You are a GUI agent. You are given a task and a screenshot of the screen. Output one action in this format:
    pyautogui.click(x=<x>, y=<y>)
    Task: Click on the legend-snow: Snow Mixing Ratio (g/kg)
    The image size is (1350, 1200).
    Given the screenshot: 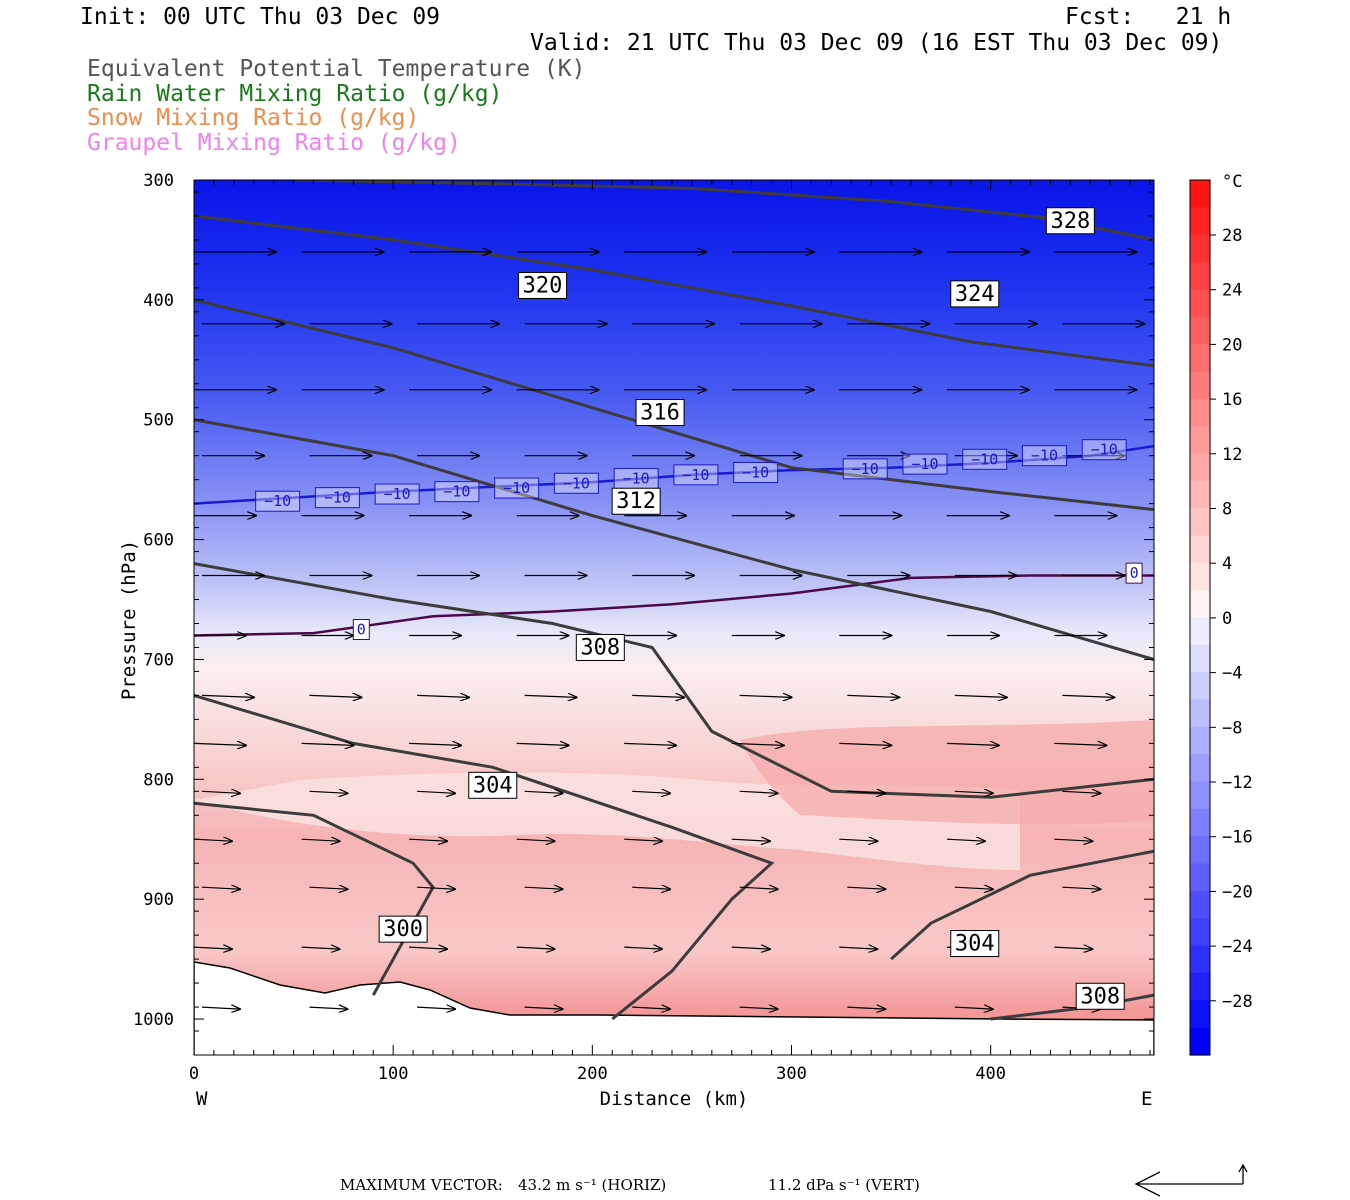 What is the action you would take?
    pyautogui.click(x=253, y=118)
    